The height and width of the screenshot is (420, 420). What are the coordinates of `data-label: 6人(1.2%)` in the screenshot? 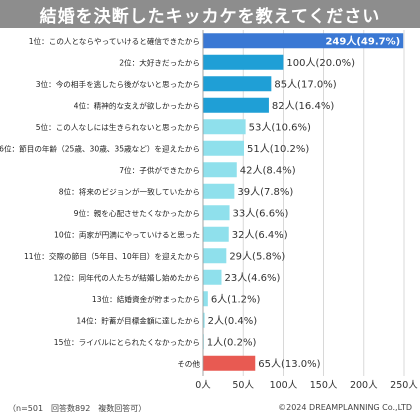 It's located at (236, 299).